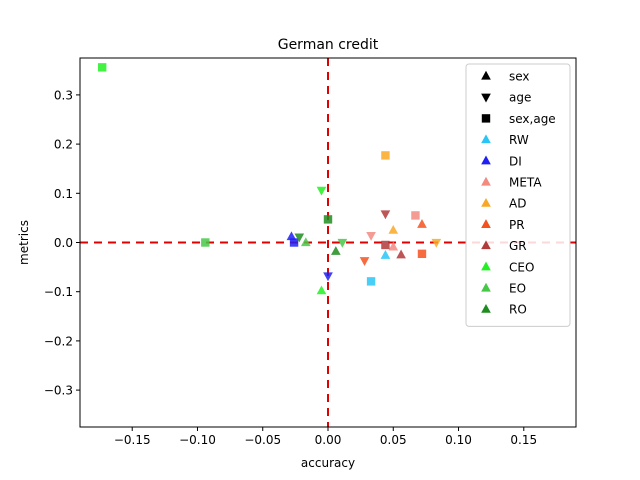  Describe the element at coordinates (520, 98) in the screenshot. I see `legend-label: age` at that location.